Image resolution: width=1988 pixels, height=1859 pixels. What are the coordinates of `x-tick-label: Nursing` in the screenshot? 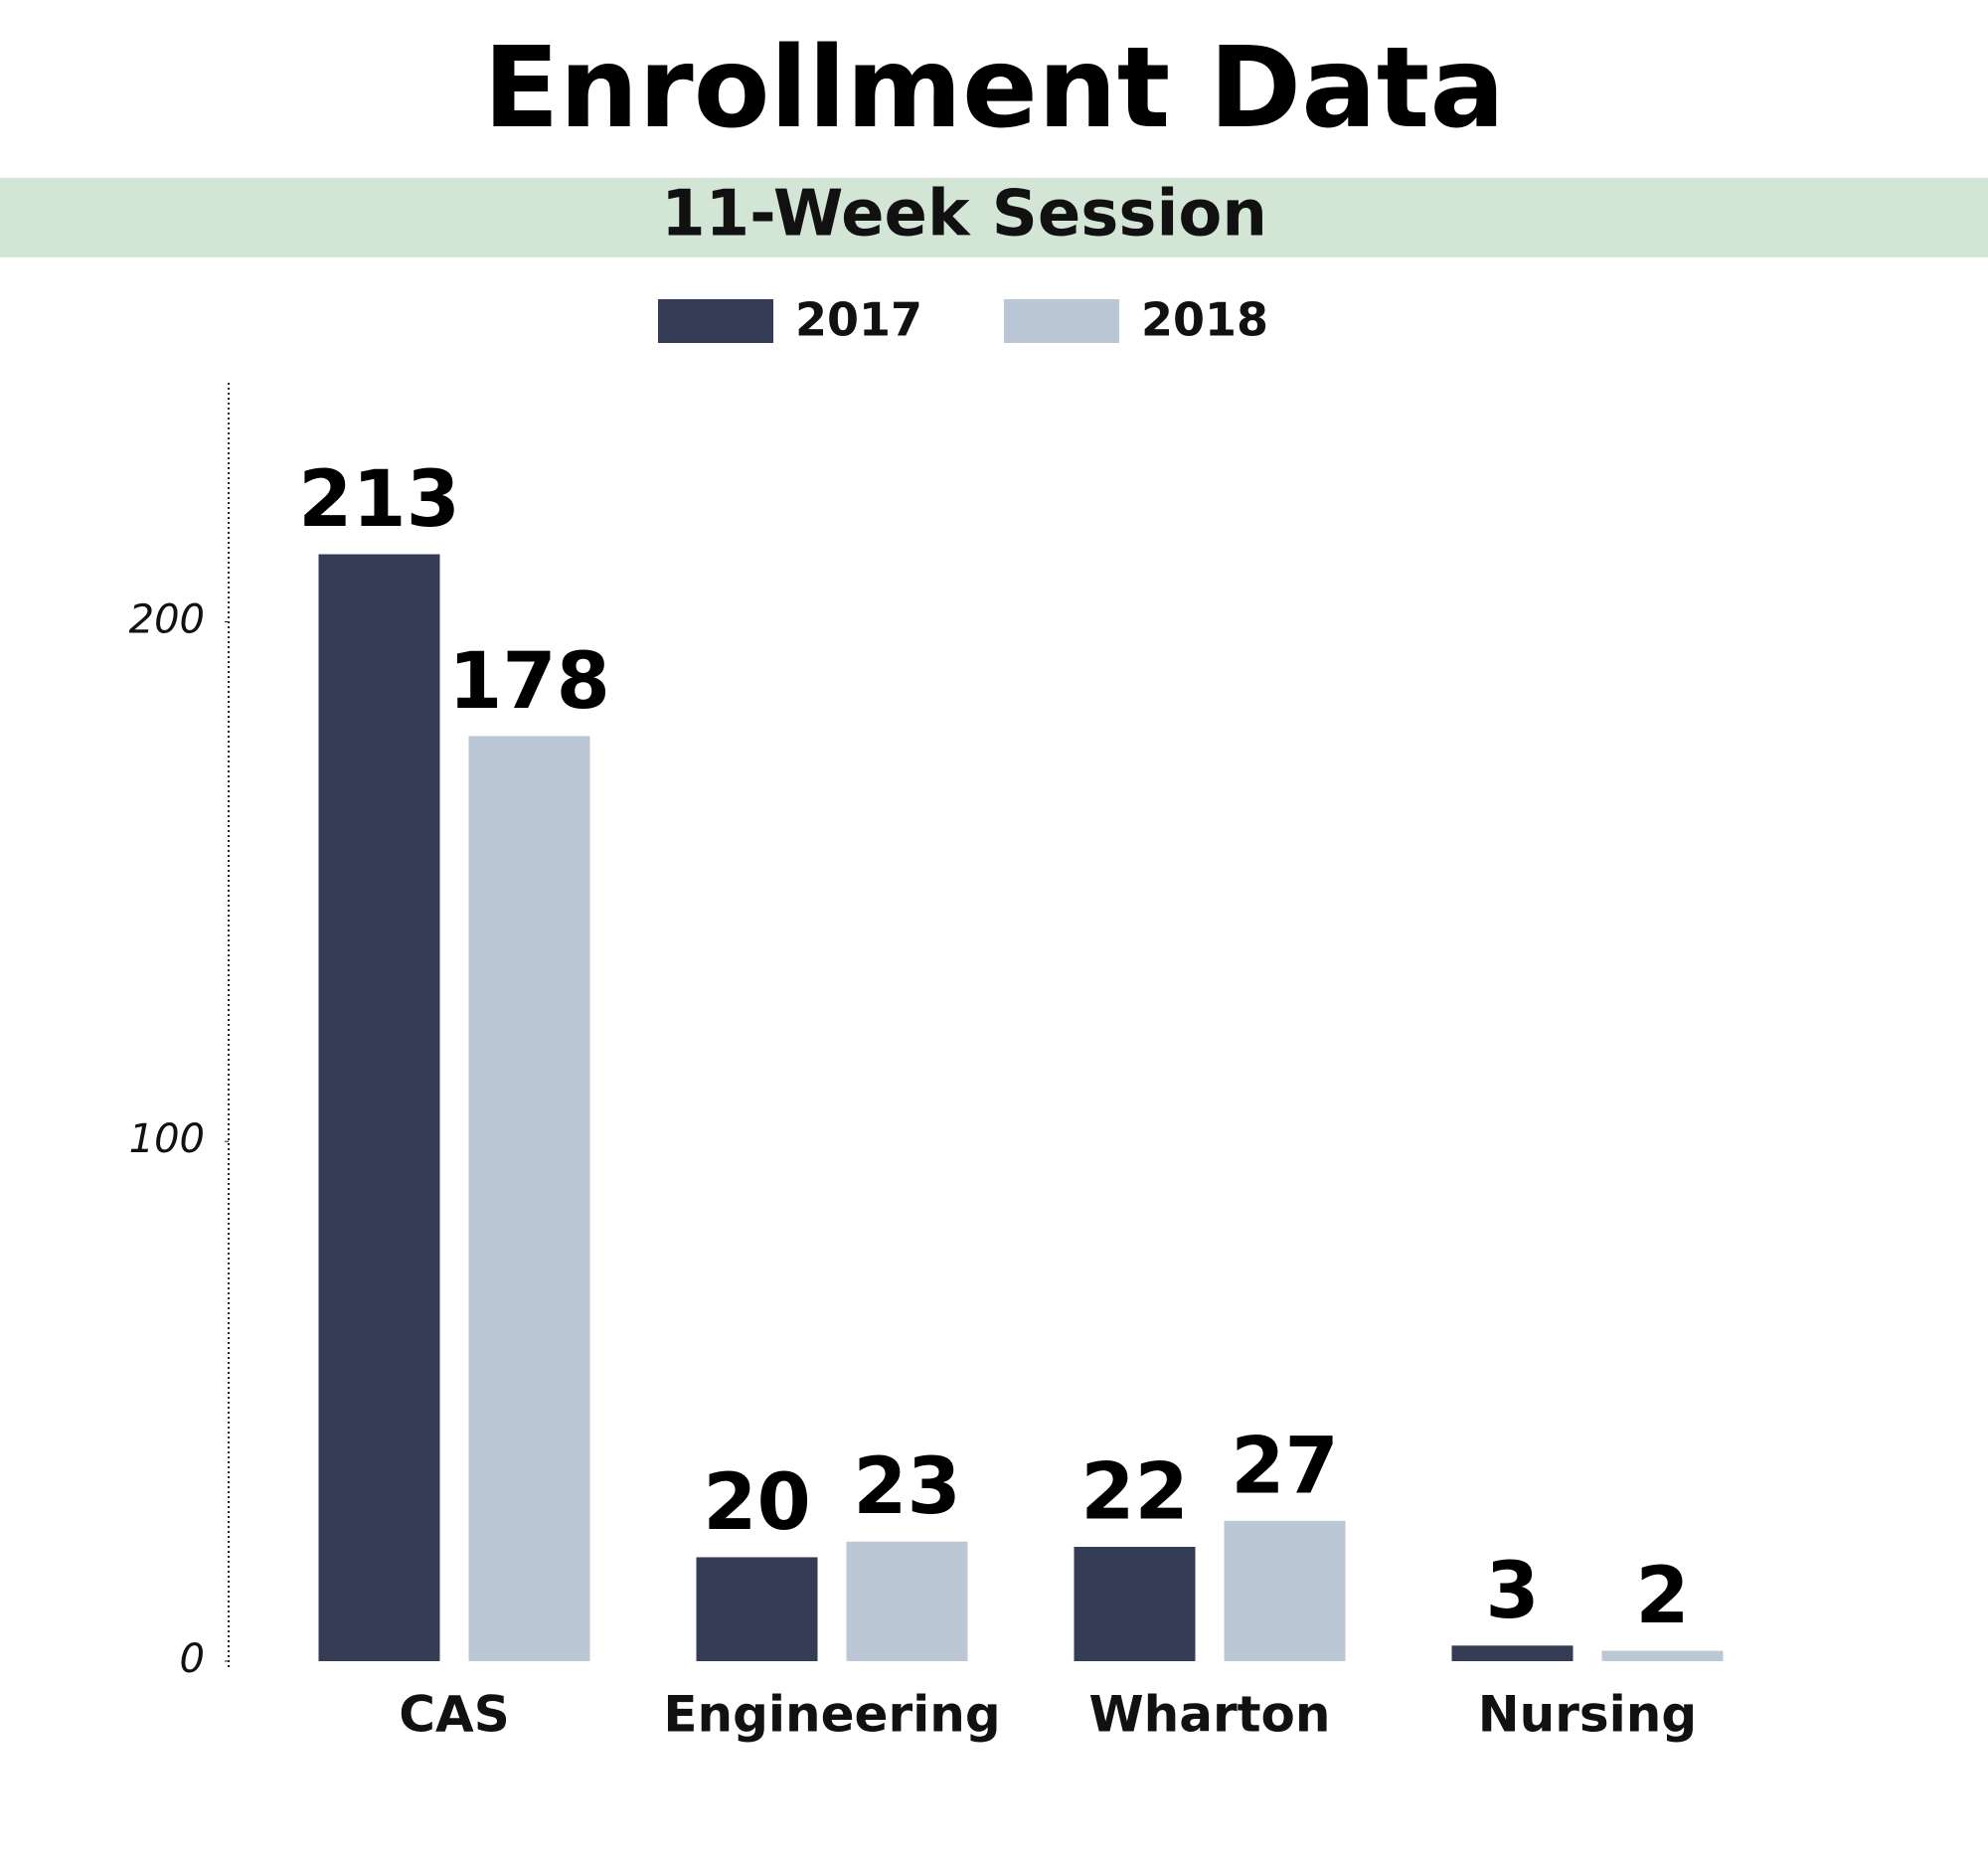 It's located at (1587, 1715).